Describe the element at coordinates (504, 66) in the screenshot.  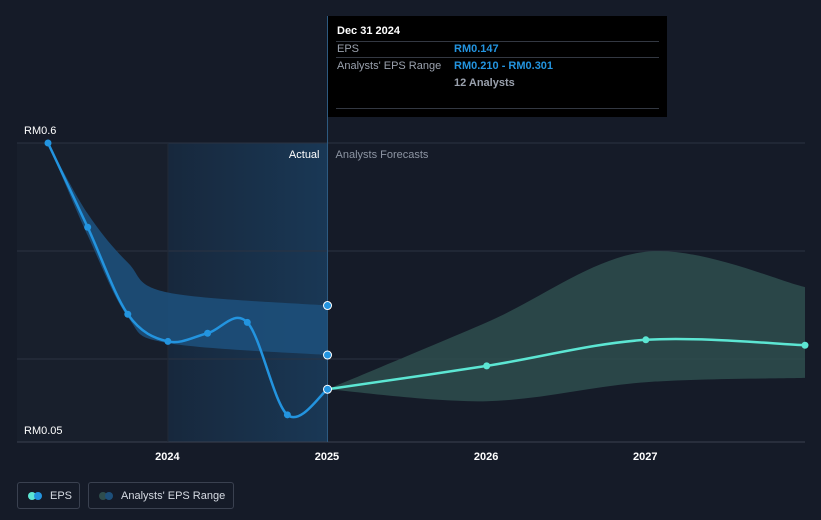
I see `tooltip-range-value: RM0.210 - RM0.301` at that location.